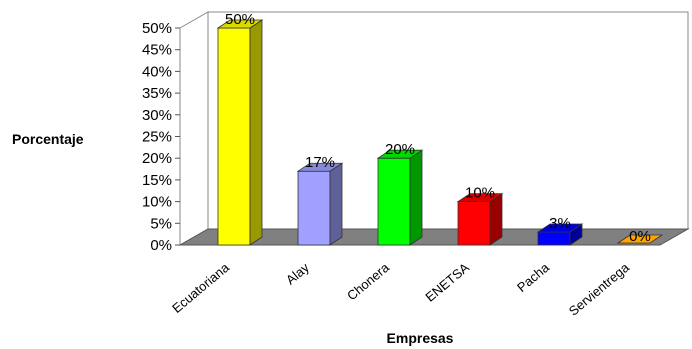  Describe the element at coordinates (200, 287) in the screenshot. I see `x-tick-label: Ecuatoriana` at that location.